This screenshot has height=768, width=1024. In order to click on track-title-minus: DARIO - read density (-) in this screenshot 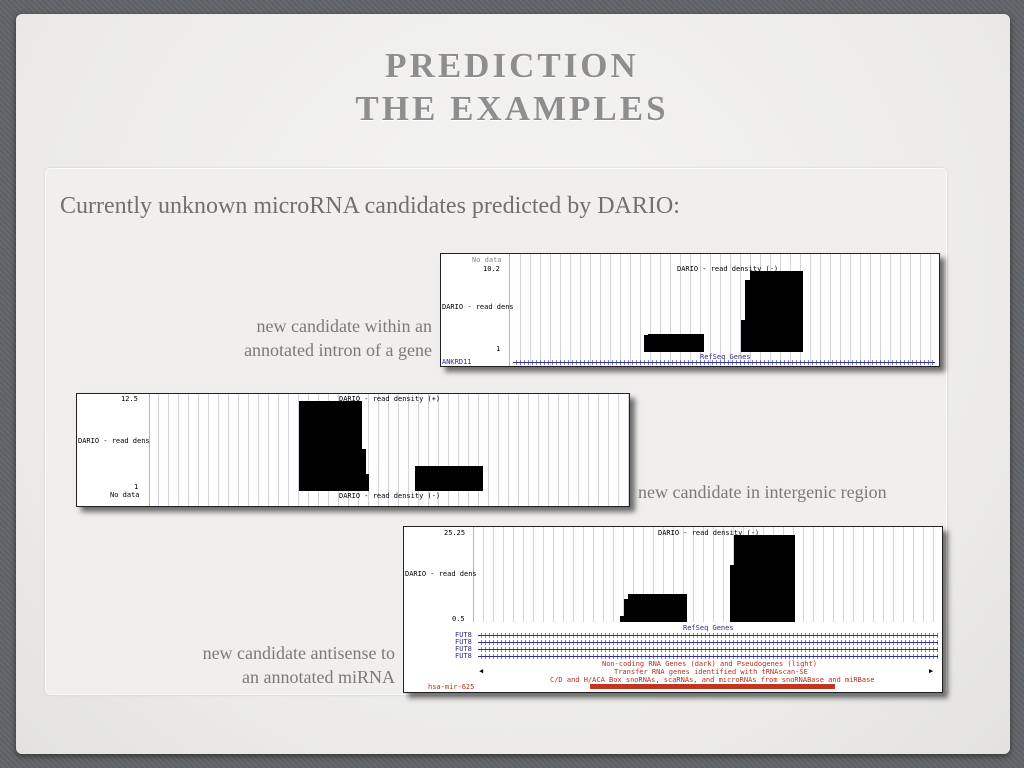, I will do `click(390, 496)`.